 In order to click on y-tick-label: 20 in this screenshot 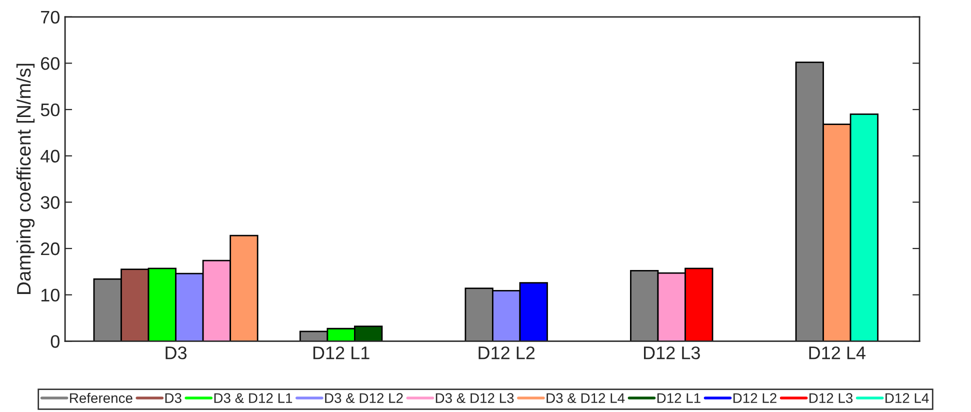, I will do `click(50, 249)`.